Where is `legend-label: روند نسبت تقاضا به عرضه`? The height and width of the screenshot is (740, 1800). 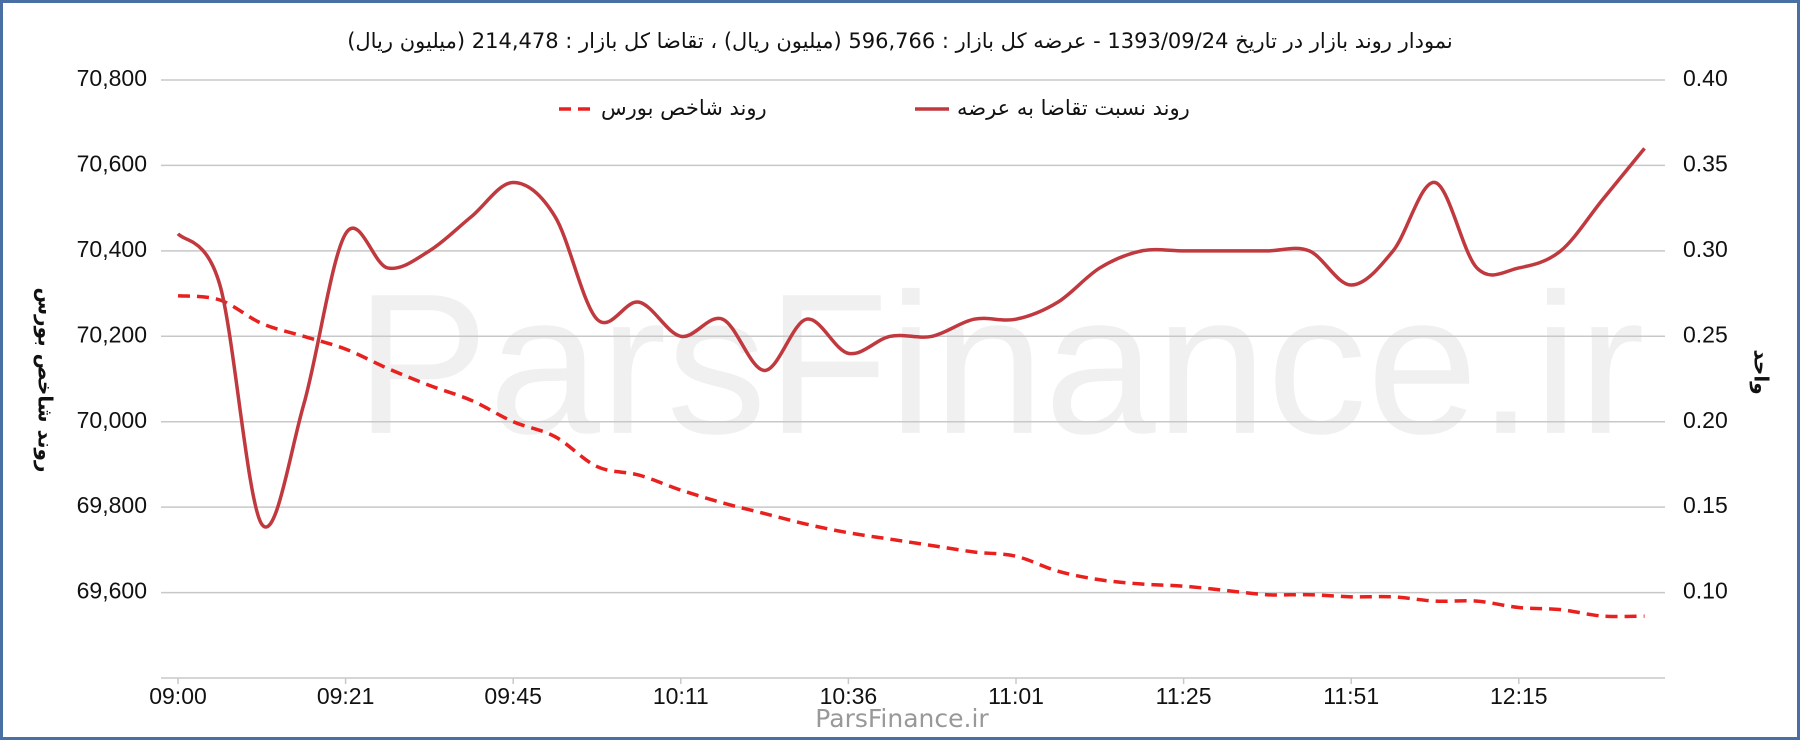 legend-label: روند نسبت تقاضا به عرضه is located at coordinates (1073, 108).